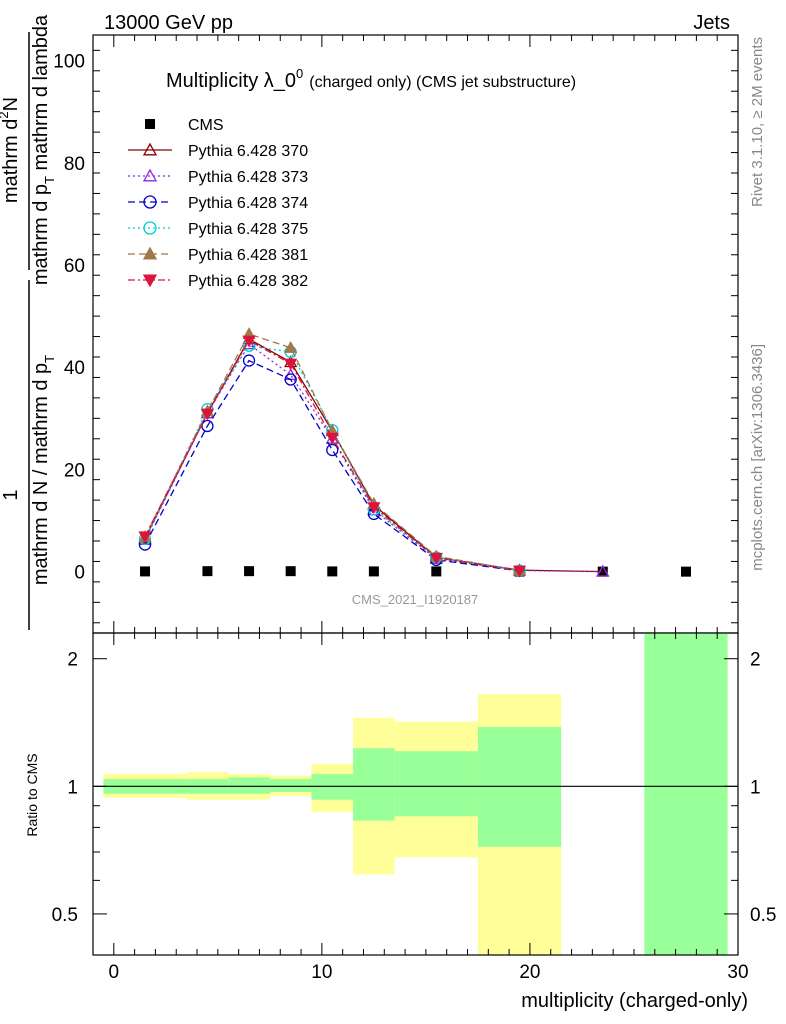 Image resolution: width=786 pixels, height=1024 pixels. Describe the element at coordinates (168, 23) in the screenshot. I see `header-left: 13000 GeV pp` at that location.